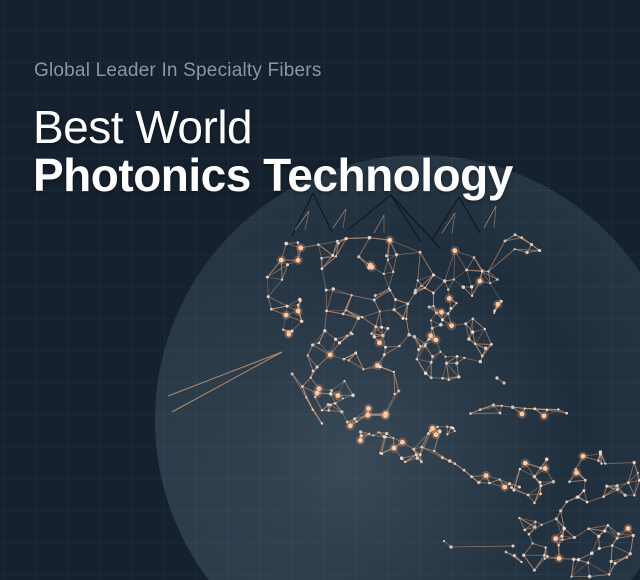 The height and width of the screenshot is (580, 640). Describe the element at coordinates (273, 175) in the screenshot. I see `hero-title-line-2: Photonics Technology` at that location.